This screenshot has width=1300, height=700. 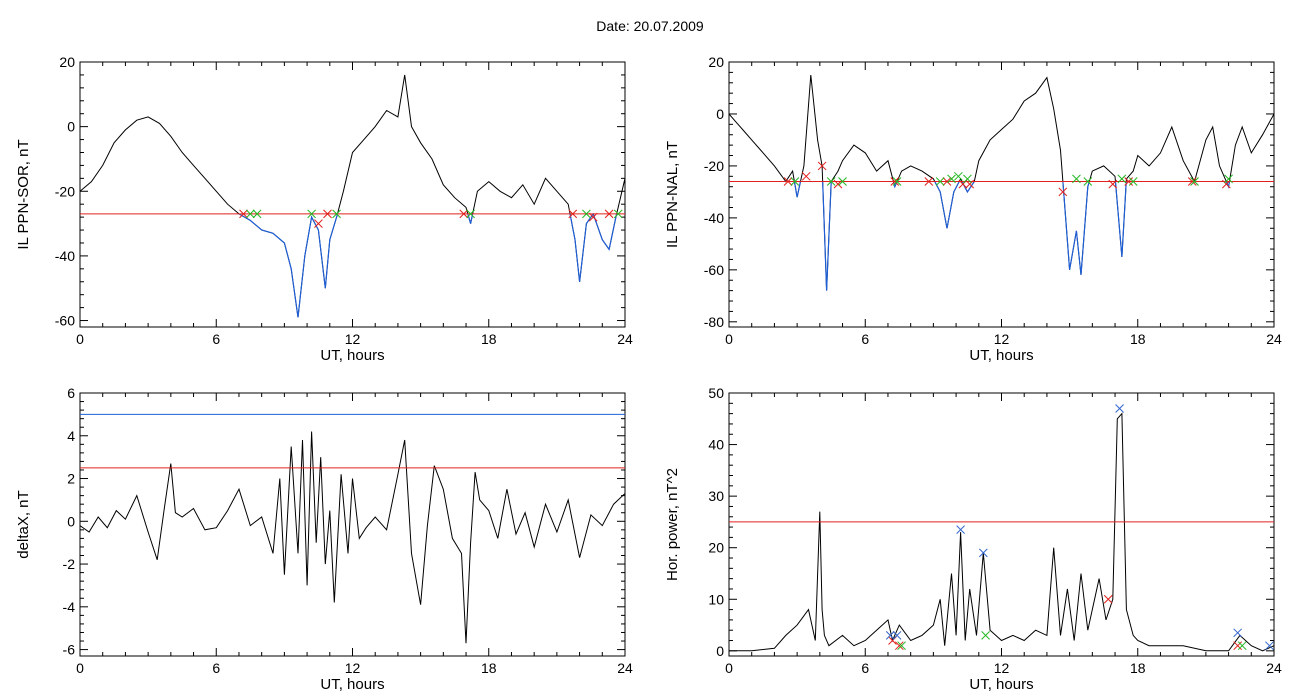 I want to click on y-tick-label: -80, so click(x=714, y=322).